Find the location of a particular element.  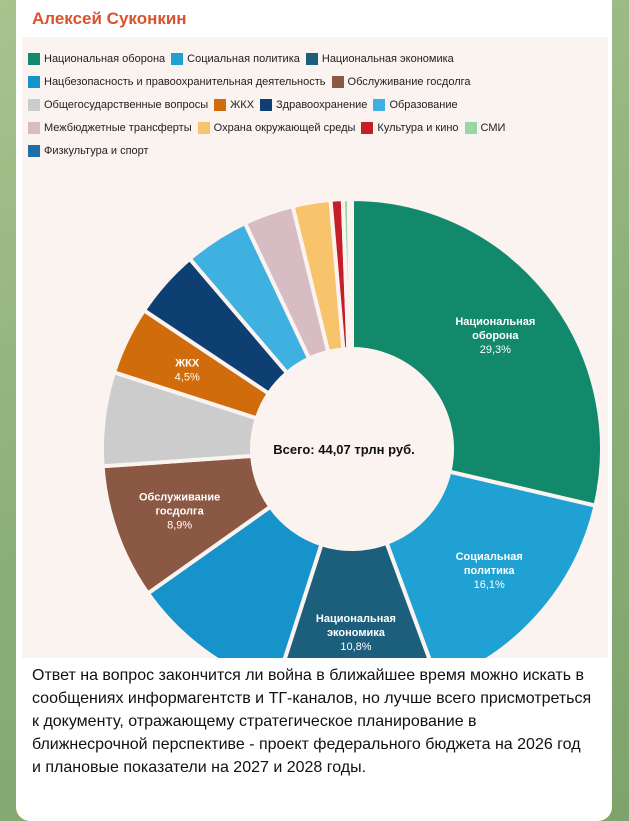

message-author: Алексей Суконкин is located at coordinates (109, 18).